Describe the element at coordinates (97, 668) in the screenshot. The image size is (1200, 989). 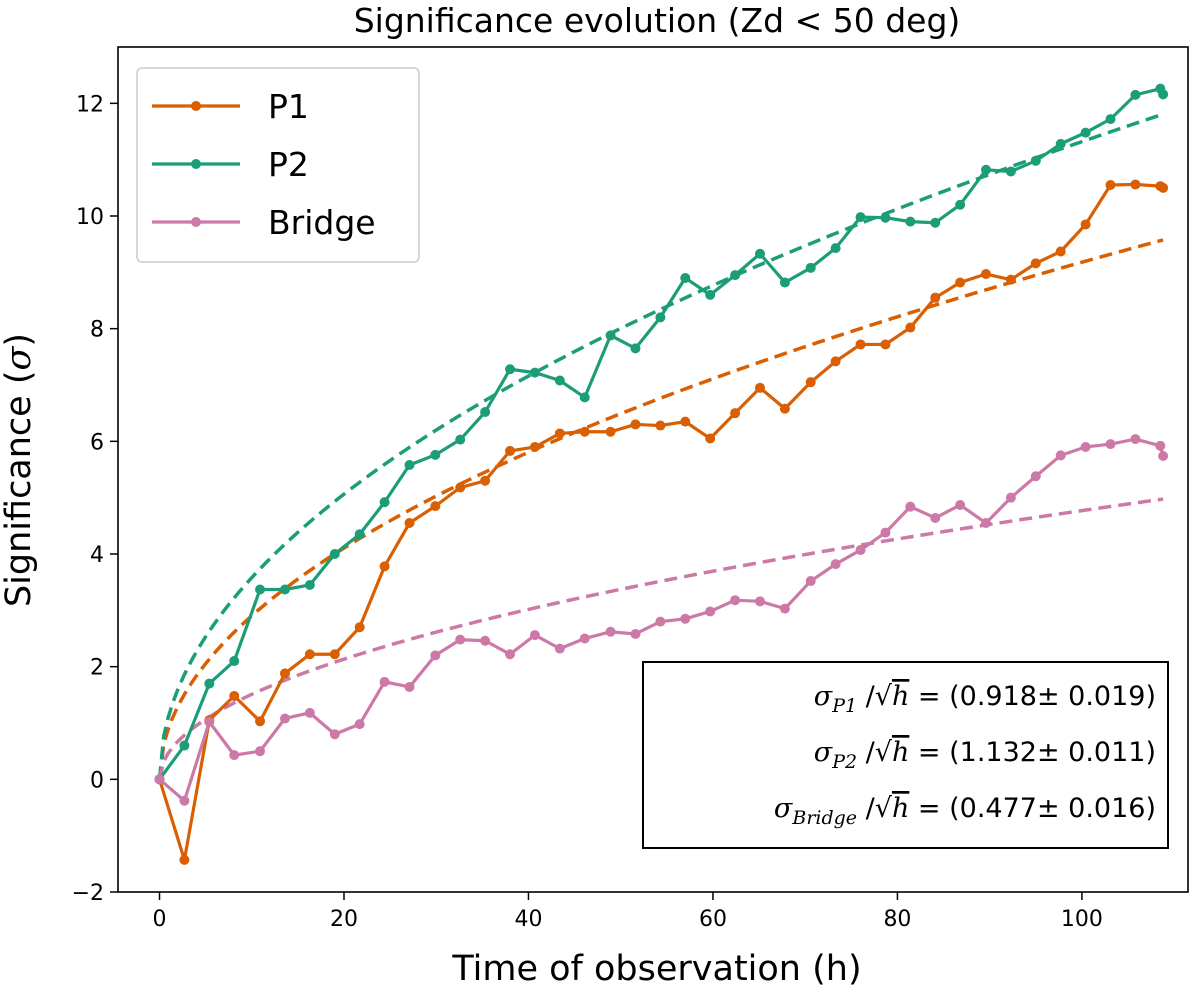
I see `y-tick-label: 2` at that location.